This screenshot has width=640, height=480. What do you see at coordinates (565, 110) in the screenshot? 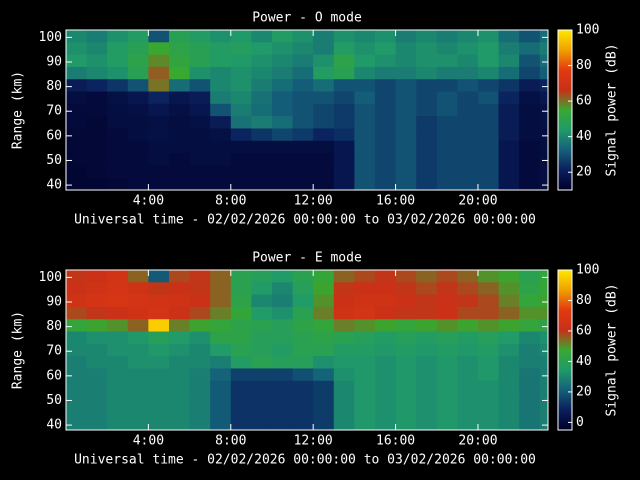
I see `colorbar` at bounding box center [565, 110].